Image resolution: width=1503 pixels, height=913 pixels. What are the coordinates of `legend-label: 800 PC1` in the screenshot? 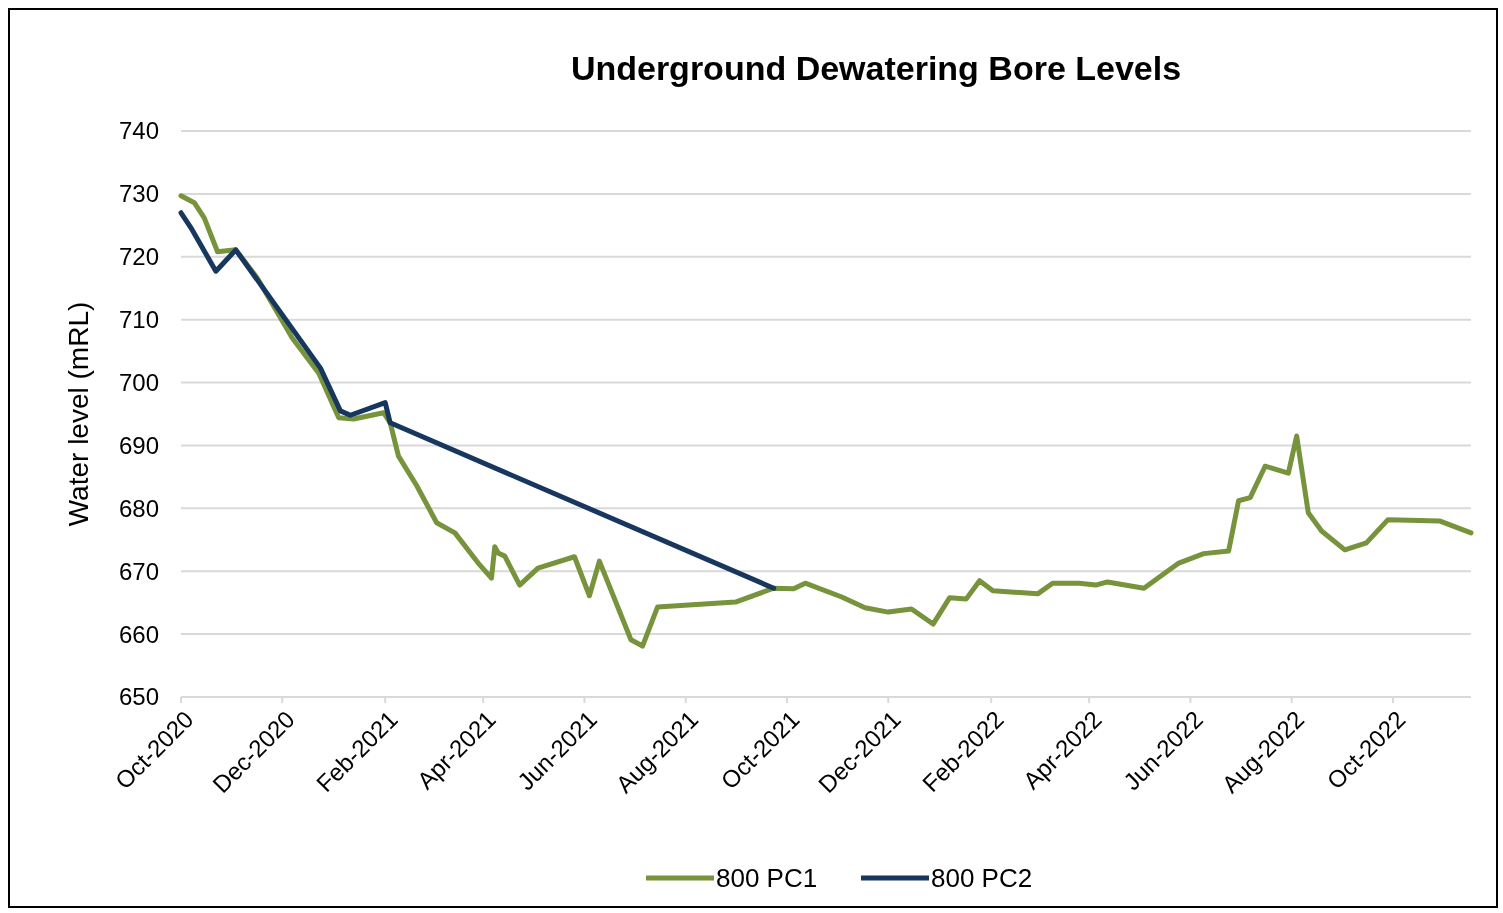 It's located at (767, 878).